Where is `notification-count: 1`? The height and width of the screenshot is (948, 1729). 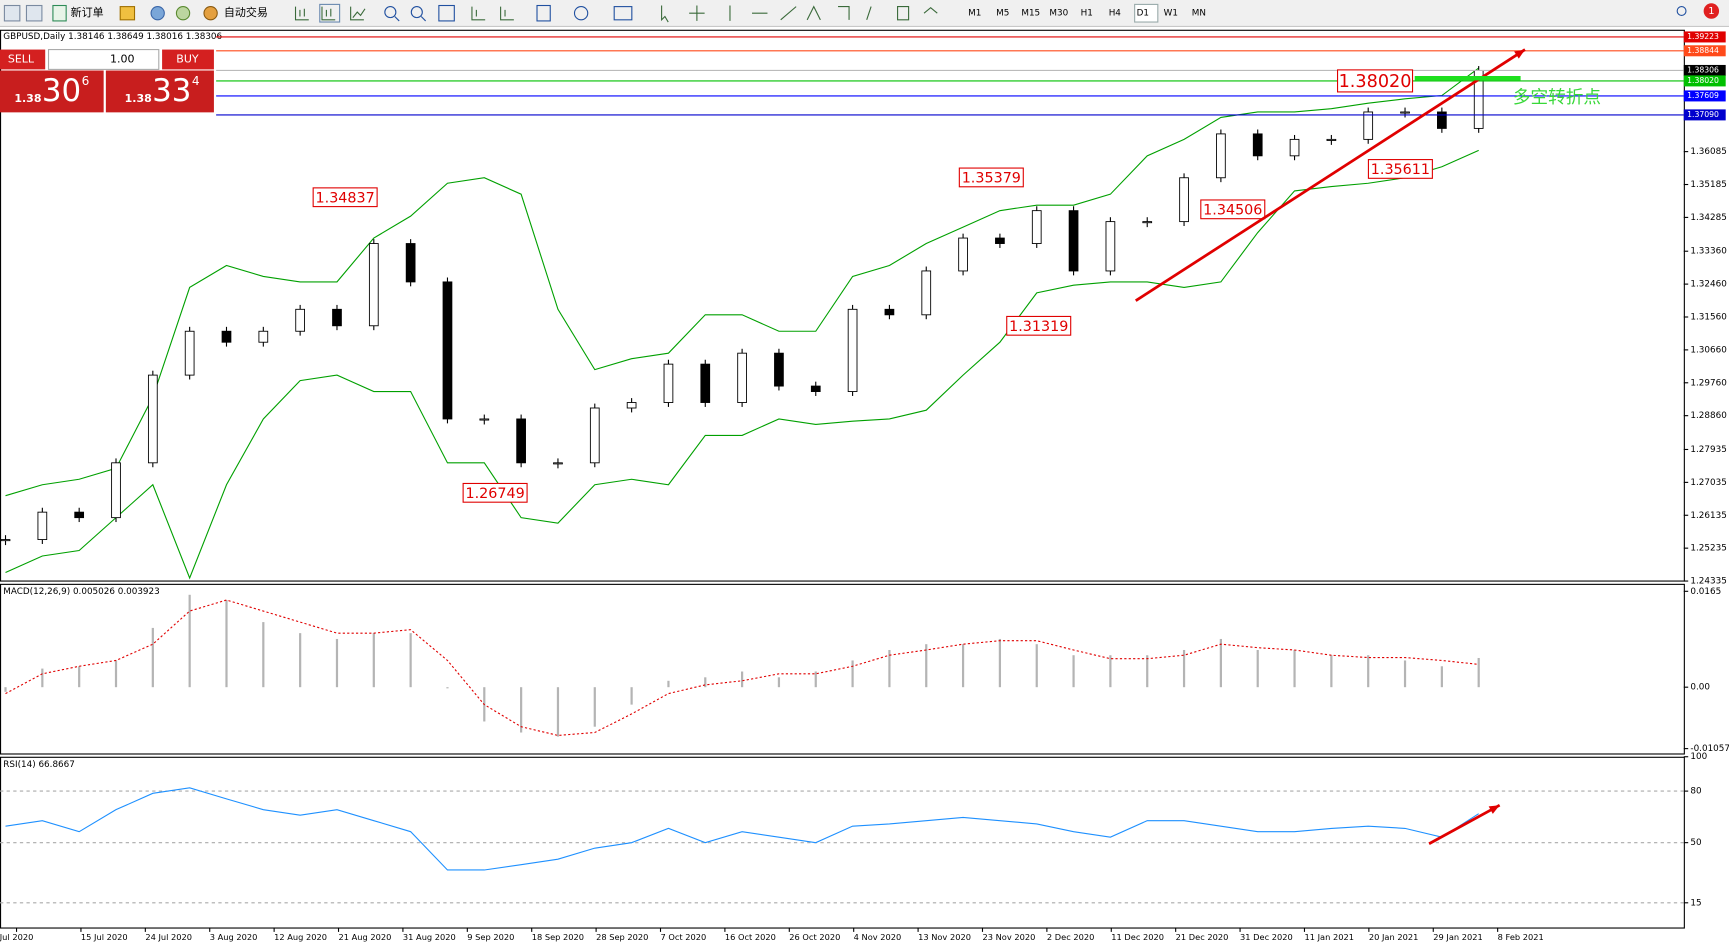 notification-count: 1 is located at coordinates (1711, 11).